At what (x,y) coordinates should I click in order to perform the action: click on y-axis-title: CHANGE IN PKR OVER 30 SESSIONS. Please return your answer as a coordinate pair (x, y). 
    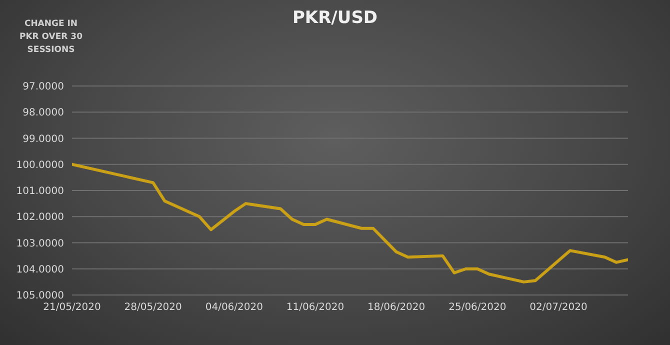
    Looking at the image, I should click on (51, 37).